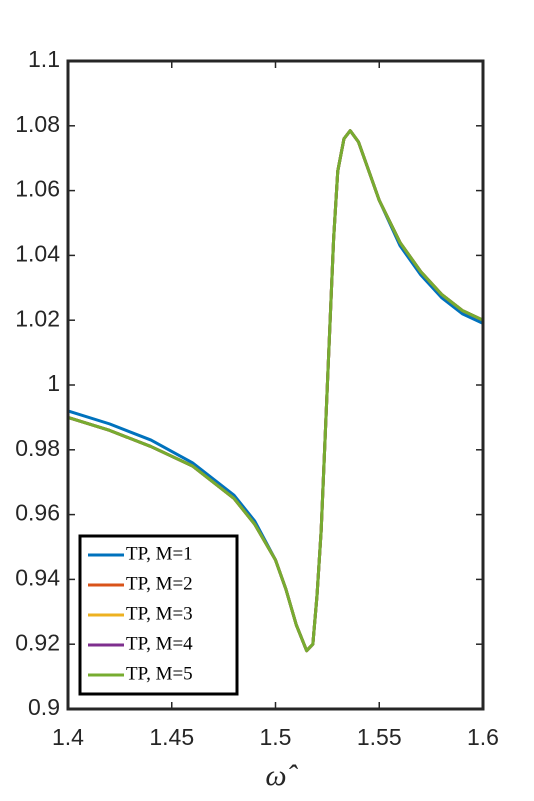 The width and height of the screenshot is (534, 801). What do you see at coordinates (171, 737) in the screenshot?
I see `x-tick-label: 1.45` at bounding box center [171, 737].